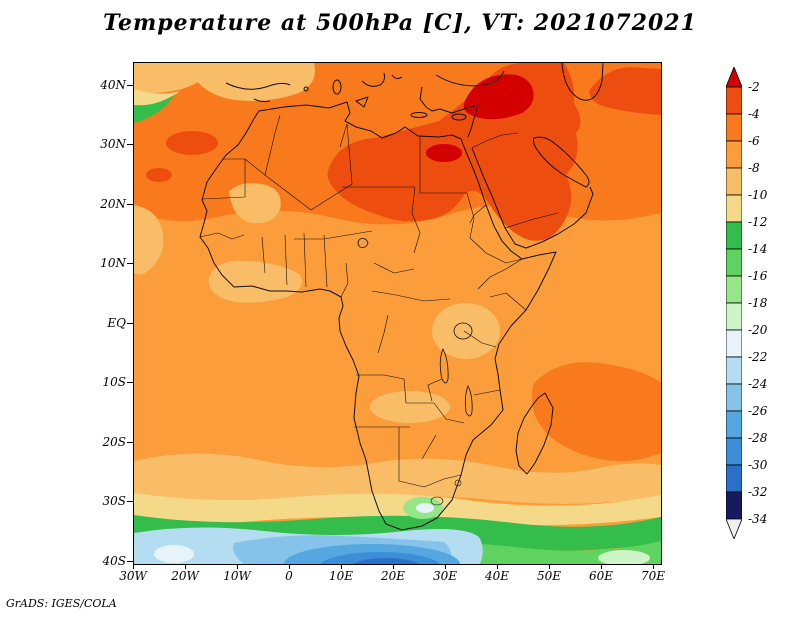  I want to click on x-axis-label: 20W, so click(185, 576).